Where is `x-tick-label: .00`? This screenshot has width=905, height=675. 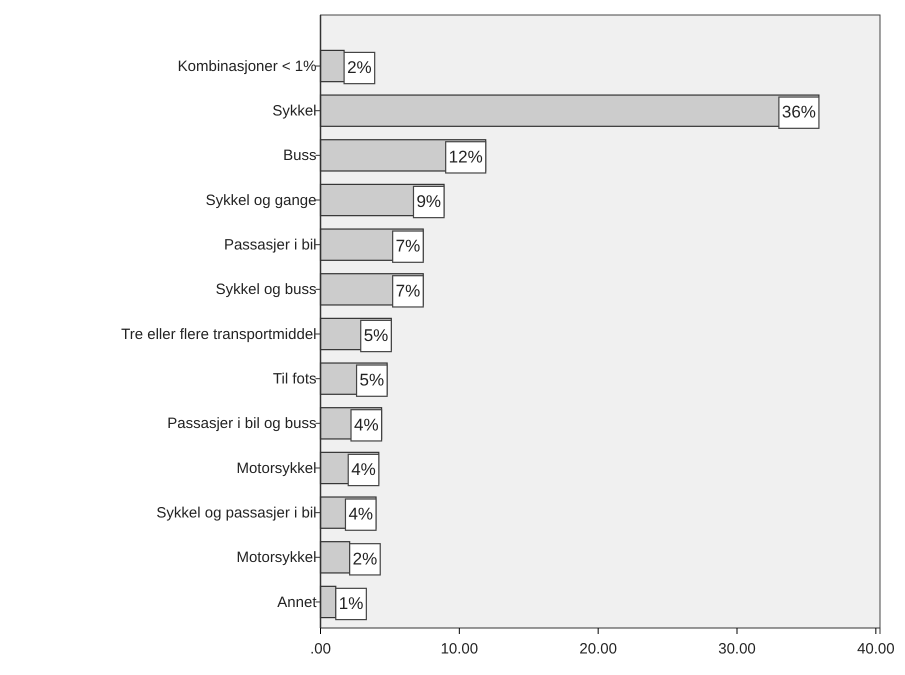
x-tick-label: .00 is located at coordinates (320, 649).